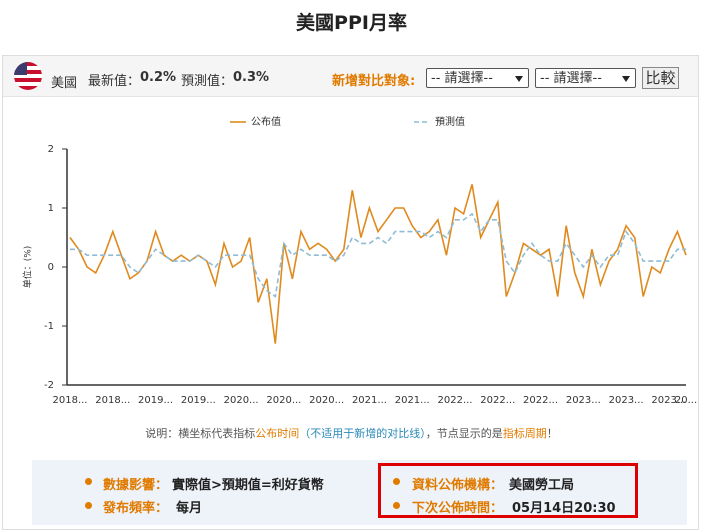 Image resolution: width=703 pixels, height=530 pixels. Describe the element at coordinates (49, 385) in the screenshot. I see `y-tick-label: -2` at that location.